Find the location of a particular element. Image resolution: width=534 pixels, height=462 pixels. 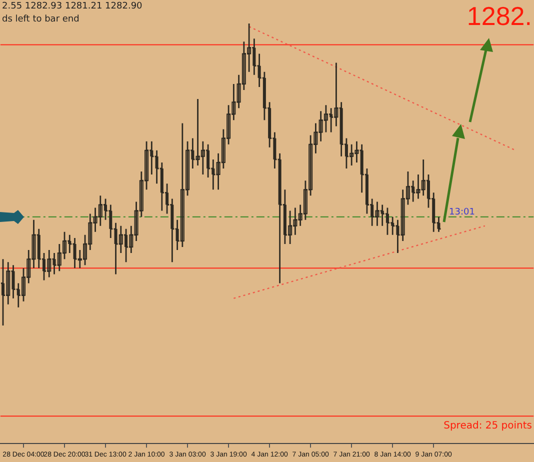

annotation: ds left to bar end is located at coordinates (41, 19).